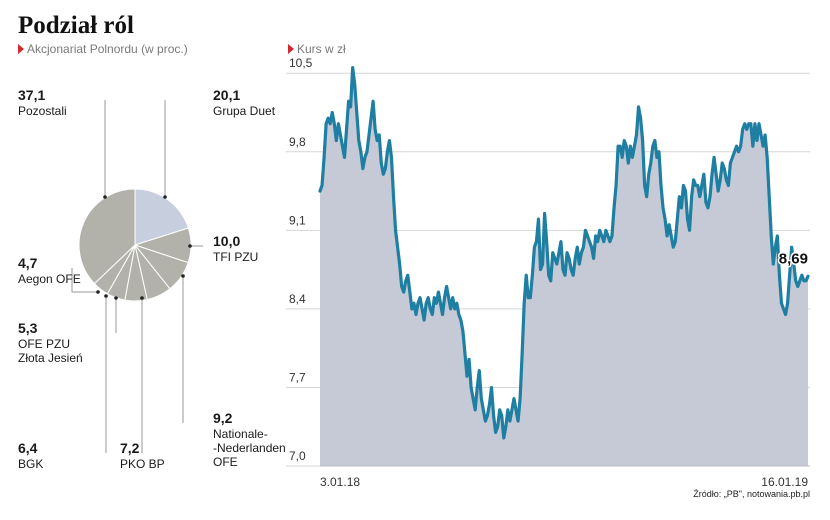  I want to click on pie-name-label: BGK, so click(30, 464).